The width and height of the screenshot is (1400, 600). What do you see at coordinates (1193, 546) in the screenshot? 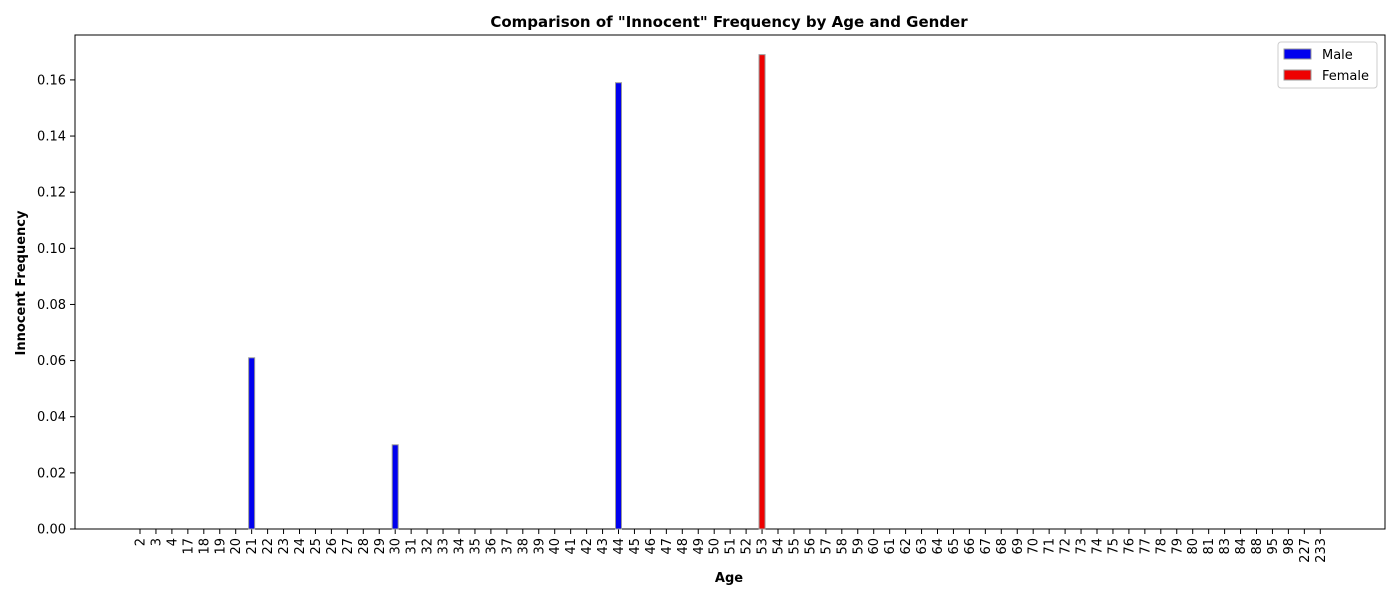
I see `x-tick-label: 80` at bounding box center [1193, 546].